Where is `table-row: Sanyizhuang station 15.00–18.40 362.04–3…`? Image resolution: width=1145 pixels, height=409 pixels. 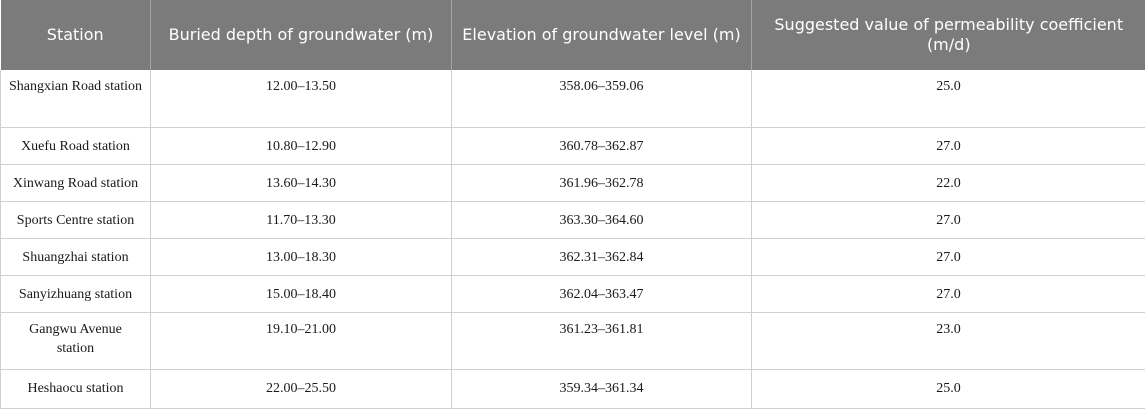
table-row: Sanyizhuang station 15.00–18.40 362.04–3… is located at coordinates (572, 294).